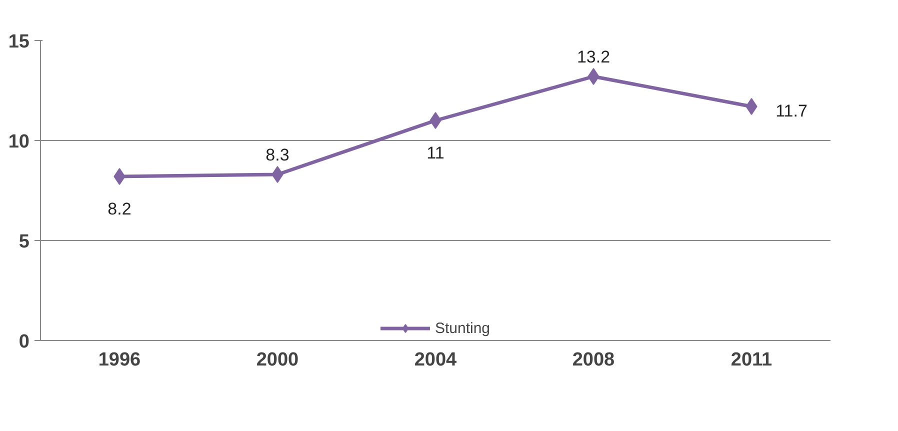  What do you see at coordinates (593, 57) in the screenshot?
I see `data-label: 13.2` at bounding box center [593, 57].